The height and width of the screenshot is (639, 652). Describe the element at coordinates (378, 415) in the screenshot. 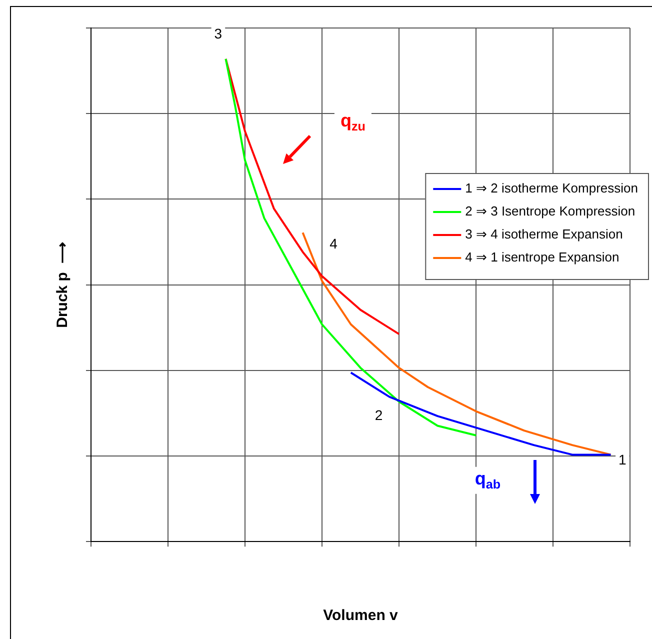

I see `annotation: 2` at that location.